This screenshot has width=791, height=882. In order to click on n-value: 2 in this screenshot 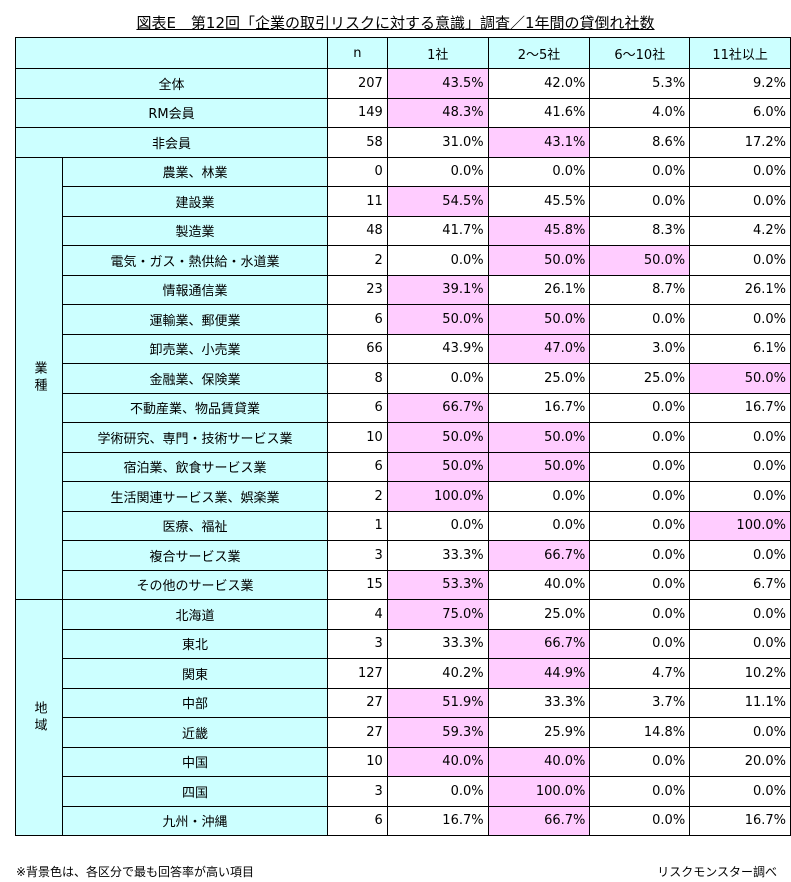, I will do `click(357, 260)`.